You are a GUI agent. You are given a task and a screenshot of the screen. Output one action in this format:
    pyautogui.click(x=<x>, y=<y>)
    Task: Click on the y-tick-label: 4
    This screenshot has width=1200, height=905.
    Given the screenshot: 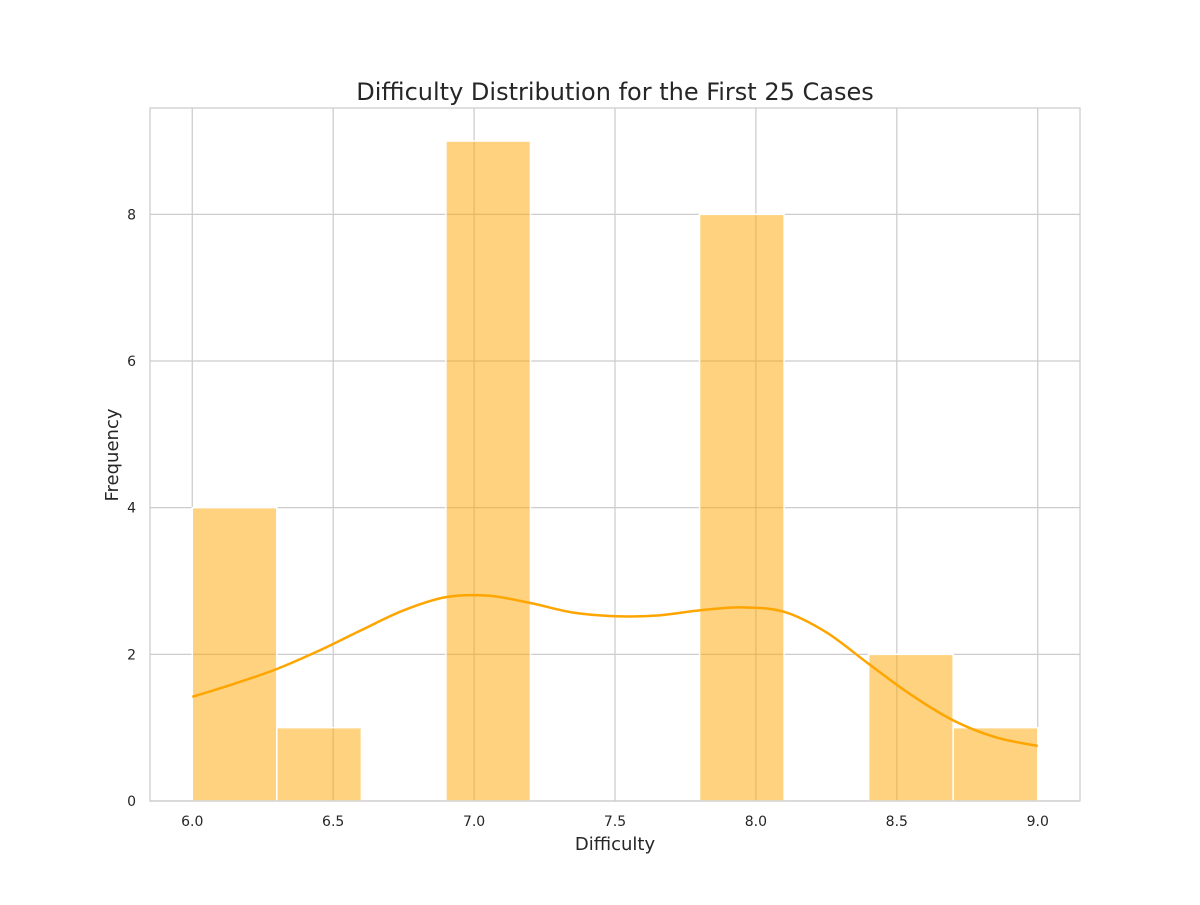 What is the action you would take?
    pyautogui.click(x=131, y=509)
    